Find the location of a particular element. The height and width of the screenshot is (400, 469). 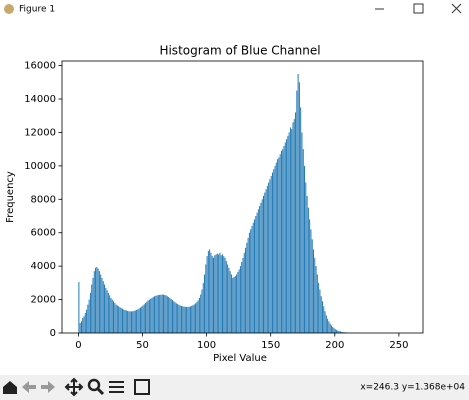

y-axis-label: Frequency is located at coordinates (10, 197).